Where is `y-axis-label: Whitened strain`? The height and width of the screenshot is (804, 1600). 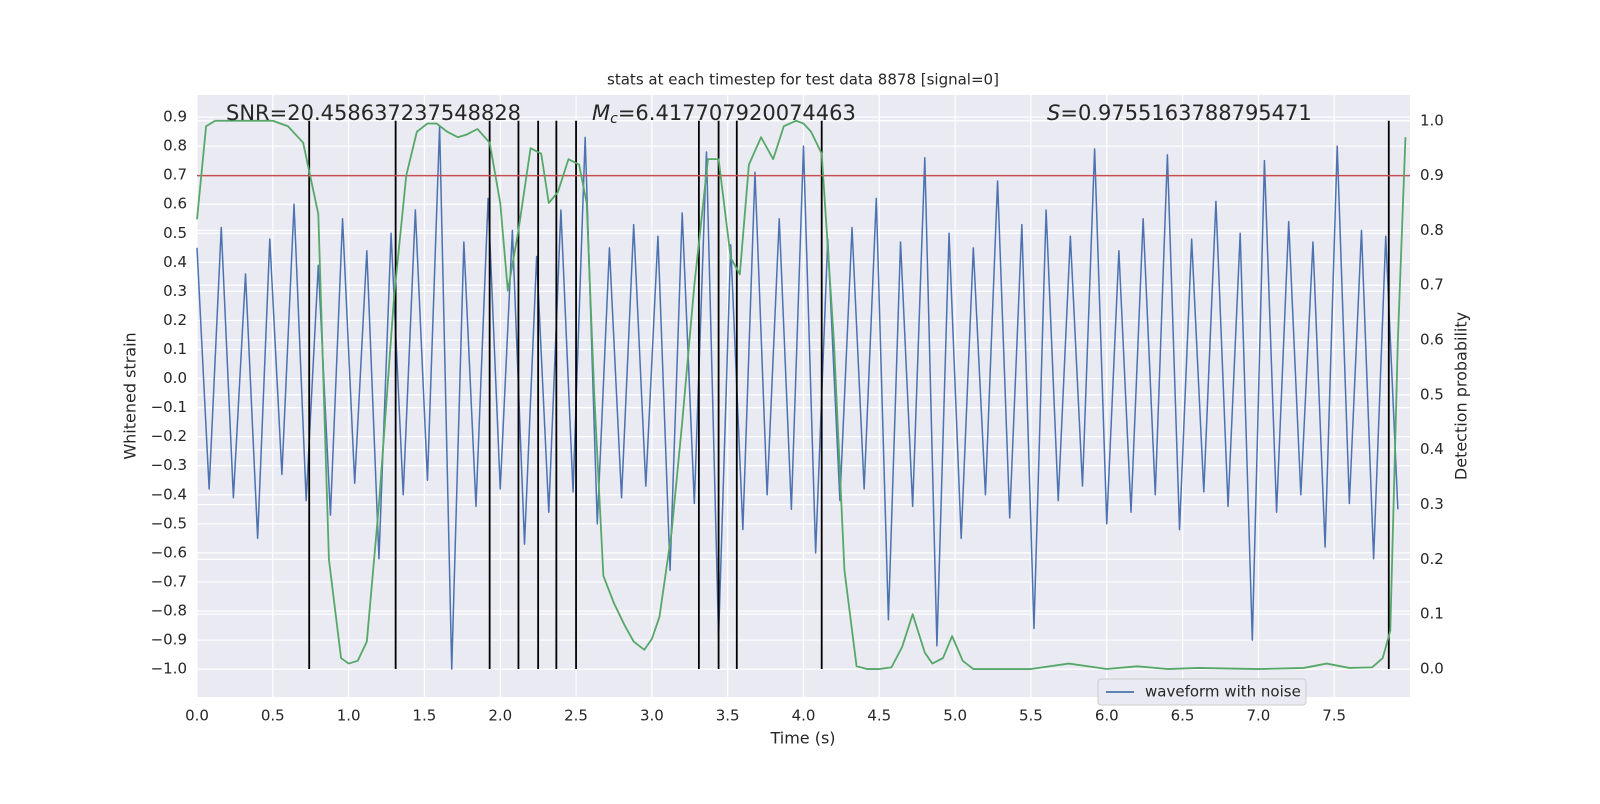
y-axis-label: Whitened strain is located at coordinates (130, 395).